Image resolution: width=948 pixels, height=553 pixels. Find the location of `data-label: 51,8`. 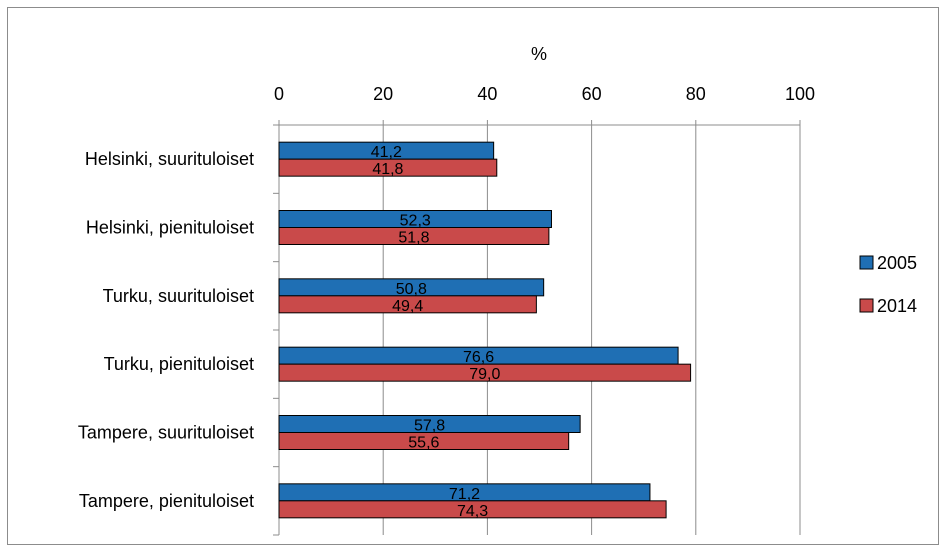

data-label: 51,8 is located at coordinates (413, 238).